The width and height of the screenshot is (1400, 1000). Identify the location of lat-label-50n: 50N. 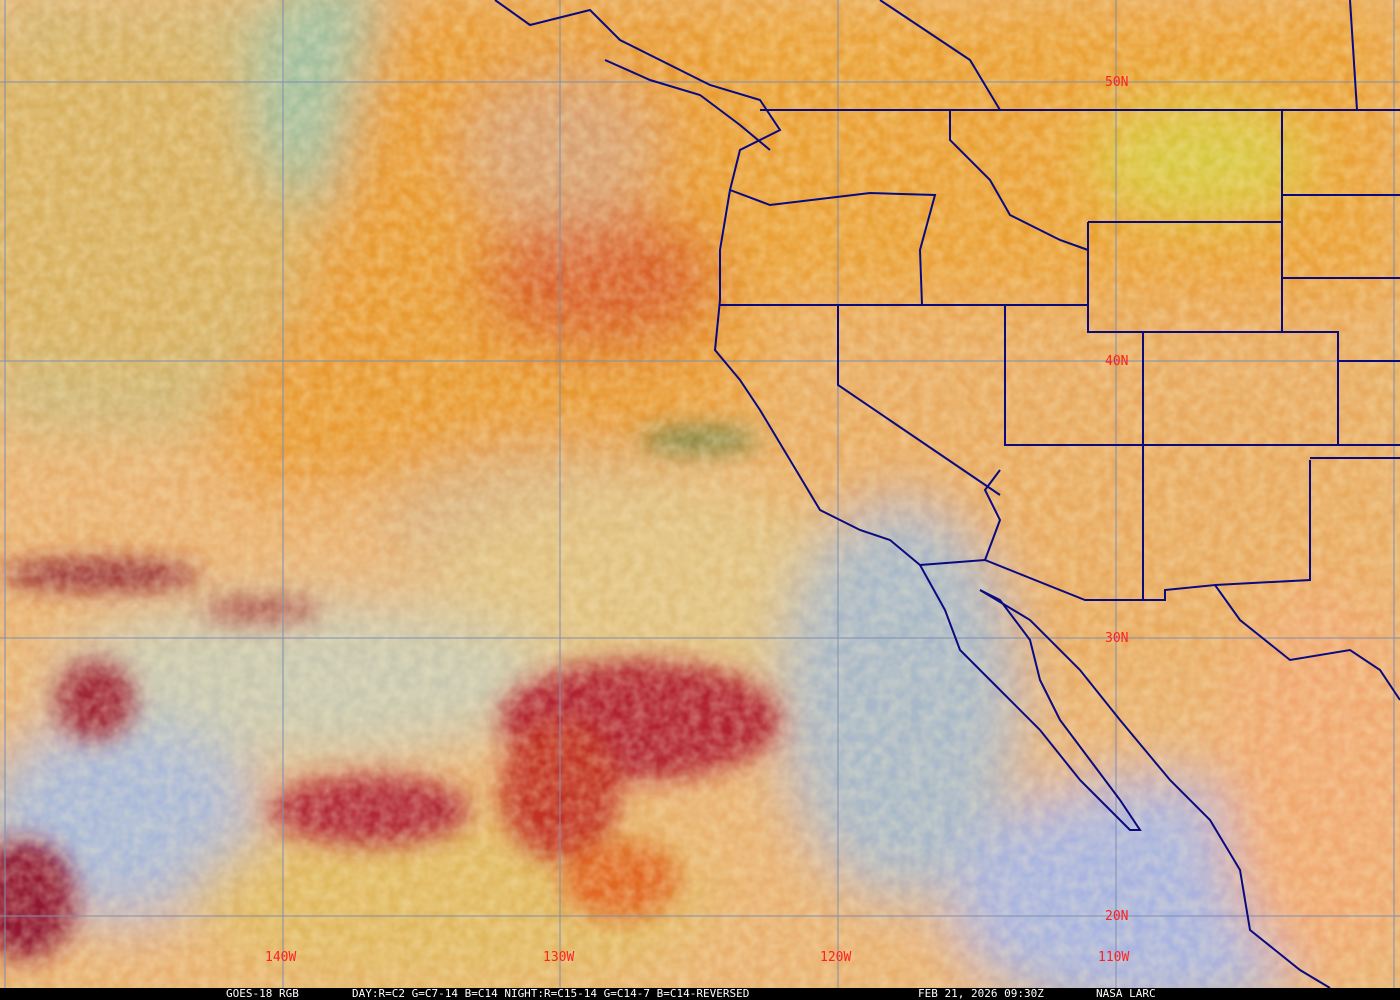
(1116, 82).